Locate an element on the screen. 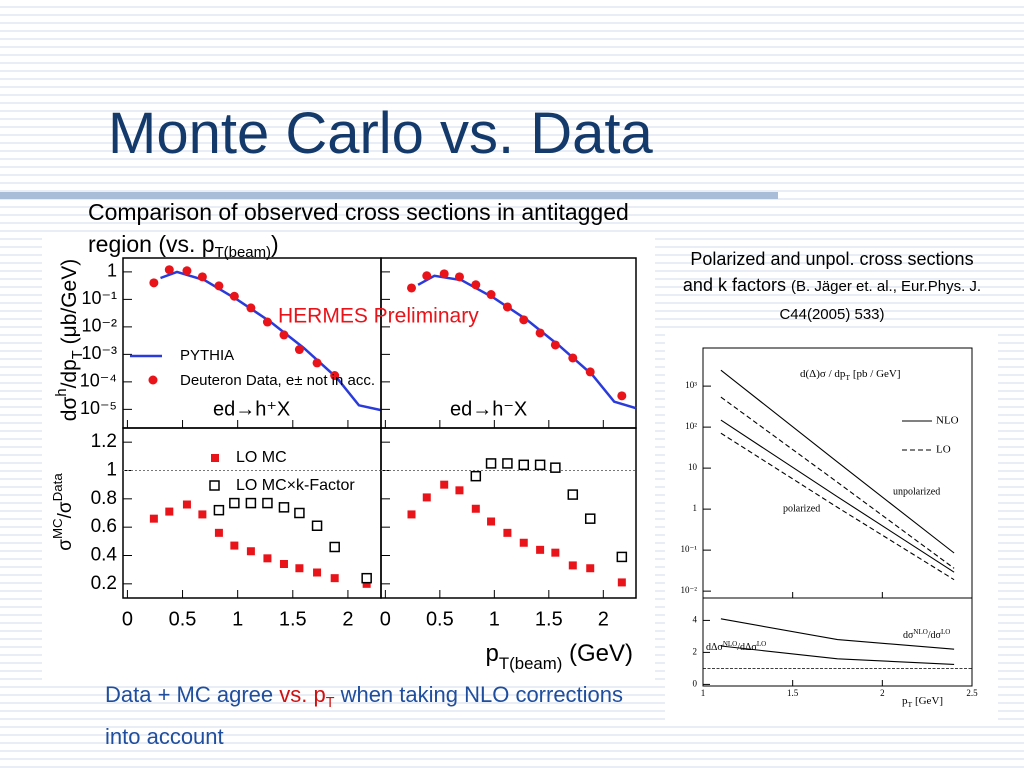 The height and width of the screenshot is (768, 1024). label: dσNLO/dσLO is located at coordinates (926, 635).